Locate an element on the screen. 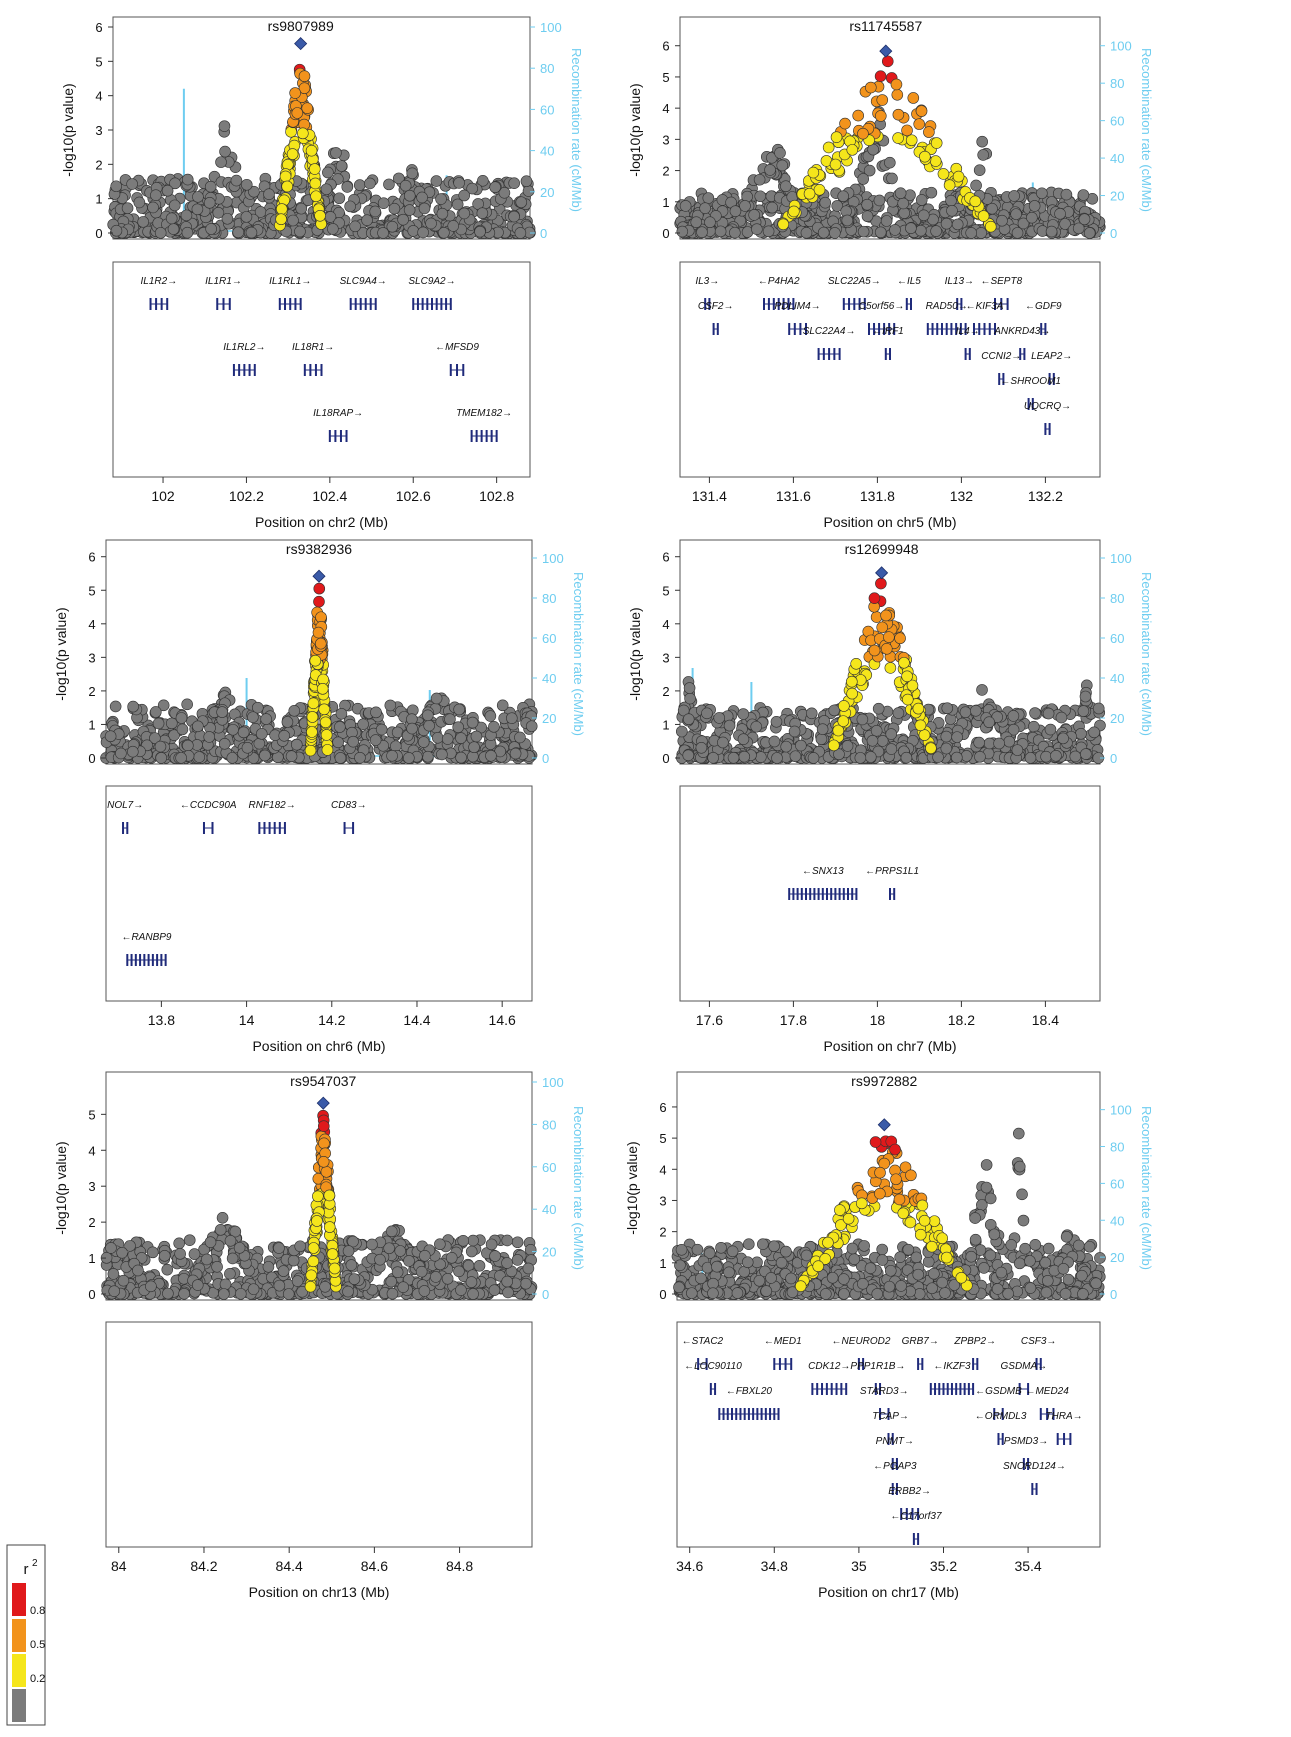 The width and height of the screenshot is (1291, 1737). x-tick-label: 102.8 is located at coordinates (496, 496).